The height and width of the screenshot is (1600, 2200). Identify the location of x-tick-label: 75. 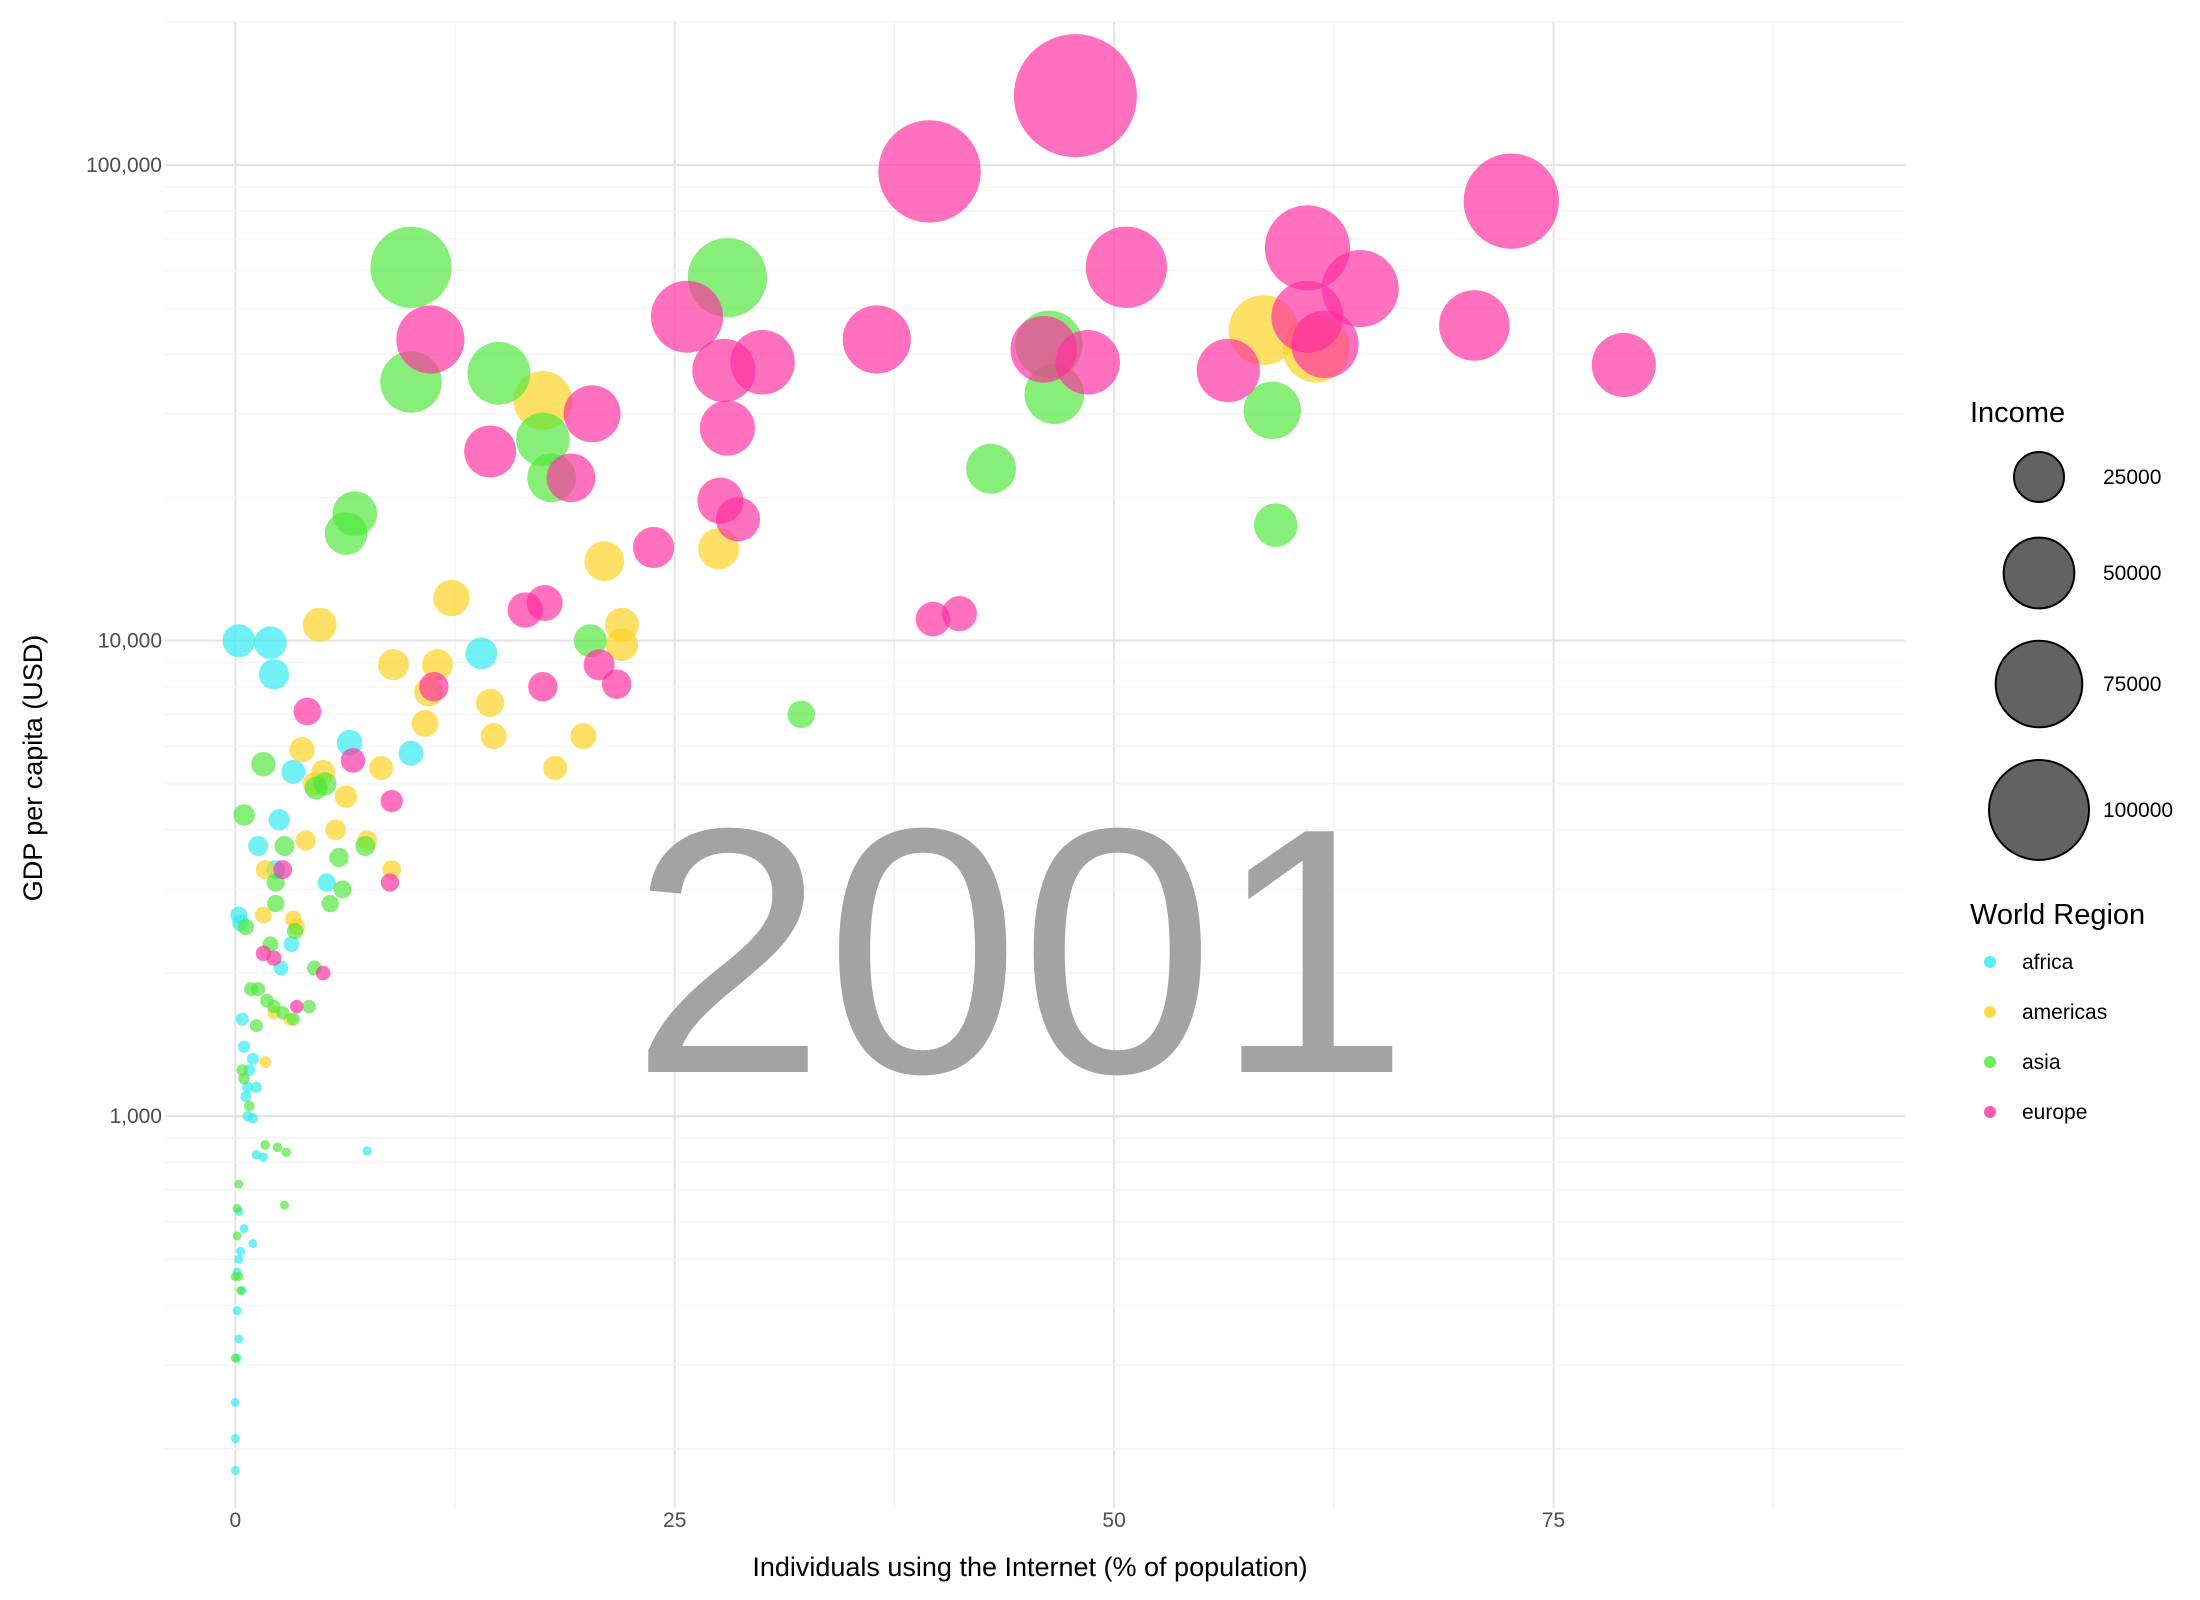
(1553, 1520).